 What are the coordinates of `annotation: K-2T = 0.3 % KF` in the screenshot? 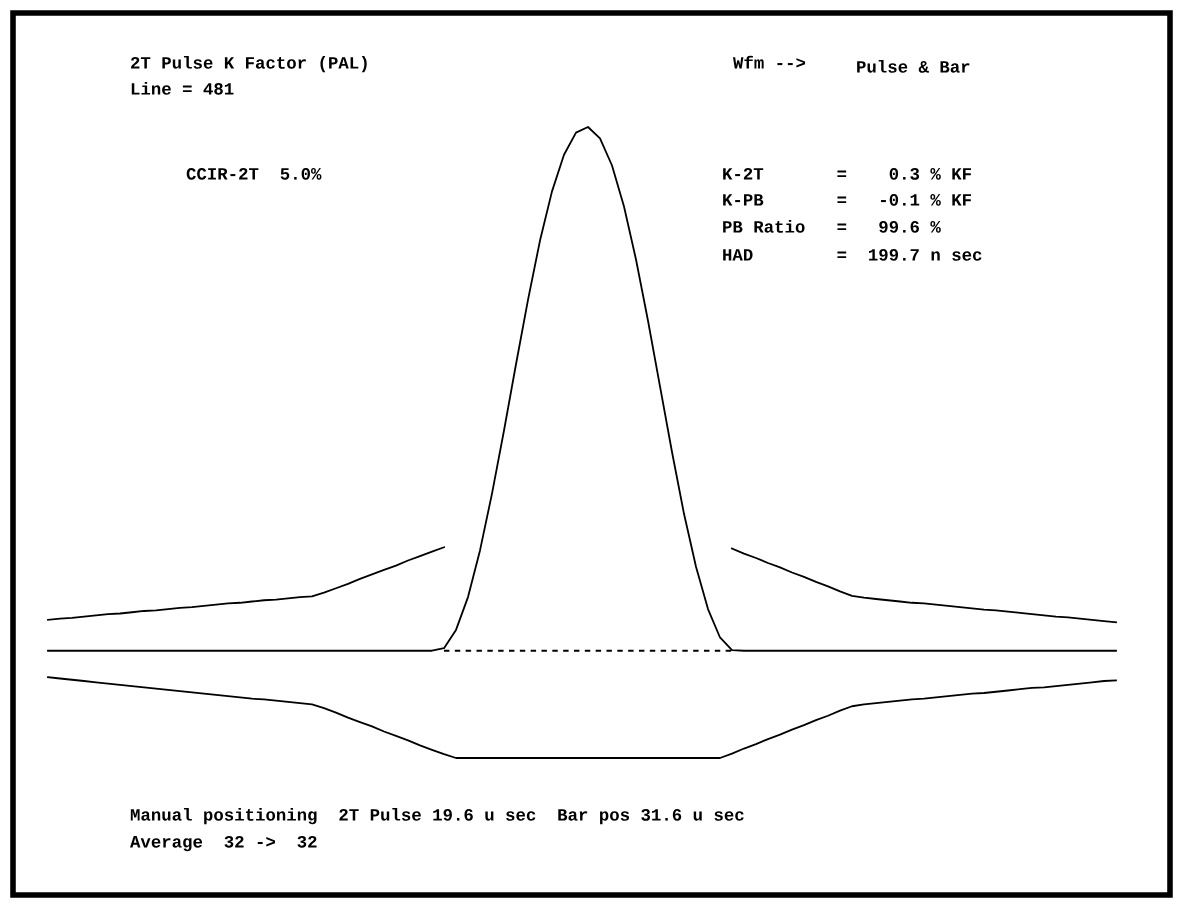 It's located at (847, 173).